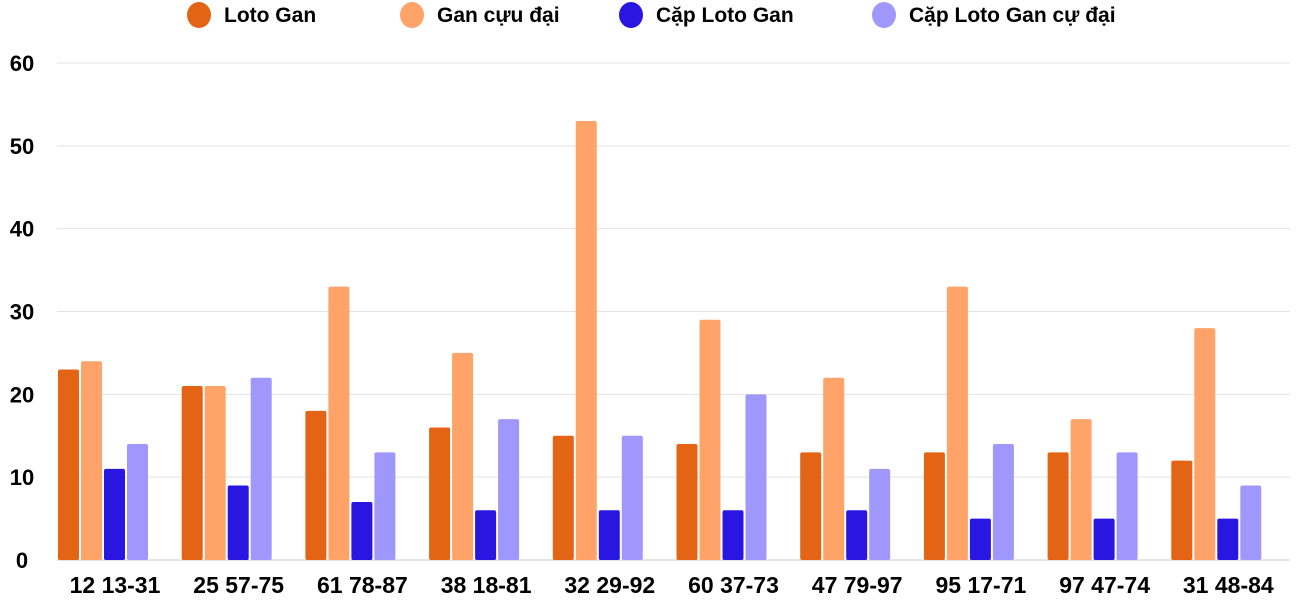 The image size is (1300, 605). Describe the element at coordinates (498, 15) in the screenshot. I see `legend-label: Gan cựu đại` at that location.